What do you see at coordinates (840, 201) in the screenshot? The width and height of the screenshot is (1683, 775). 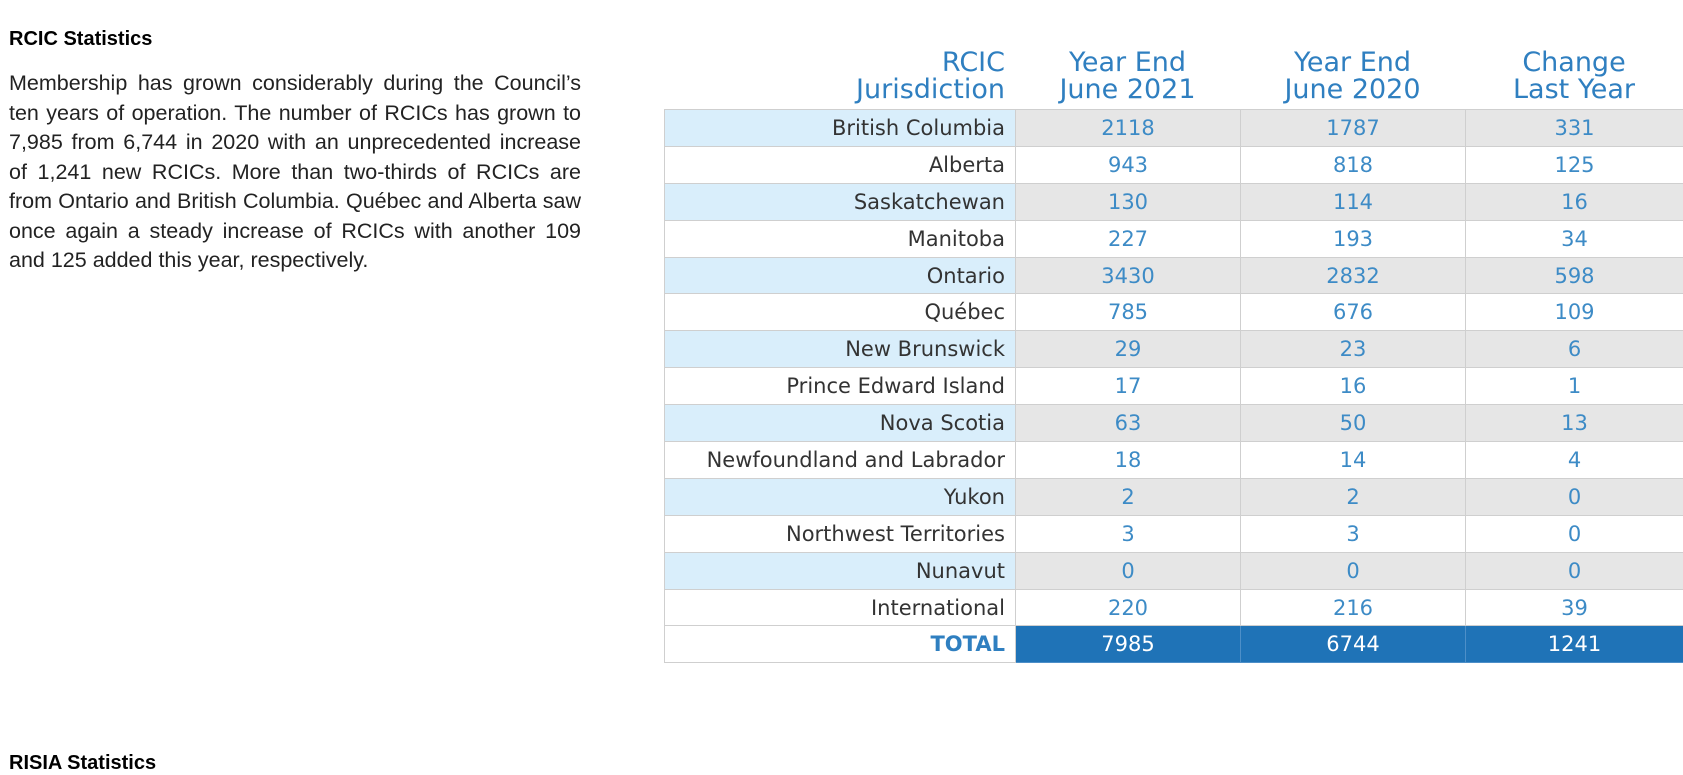 I see `jurisdiction-cell: Saskatchewan` at bounding box center [840, 201].